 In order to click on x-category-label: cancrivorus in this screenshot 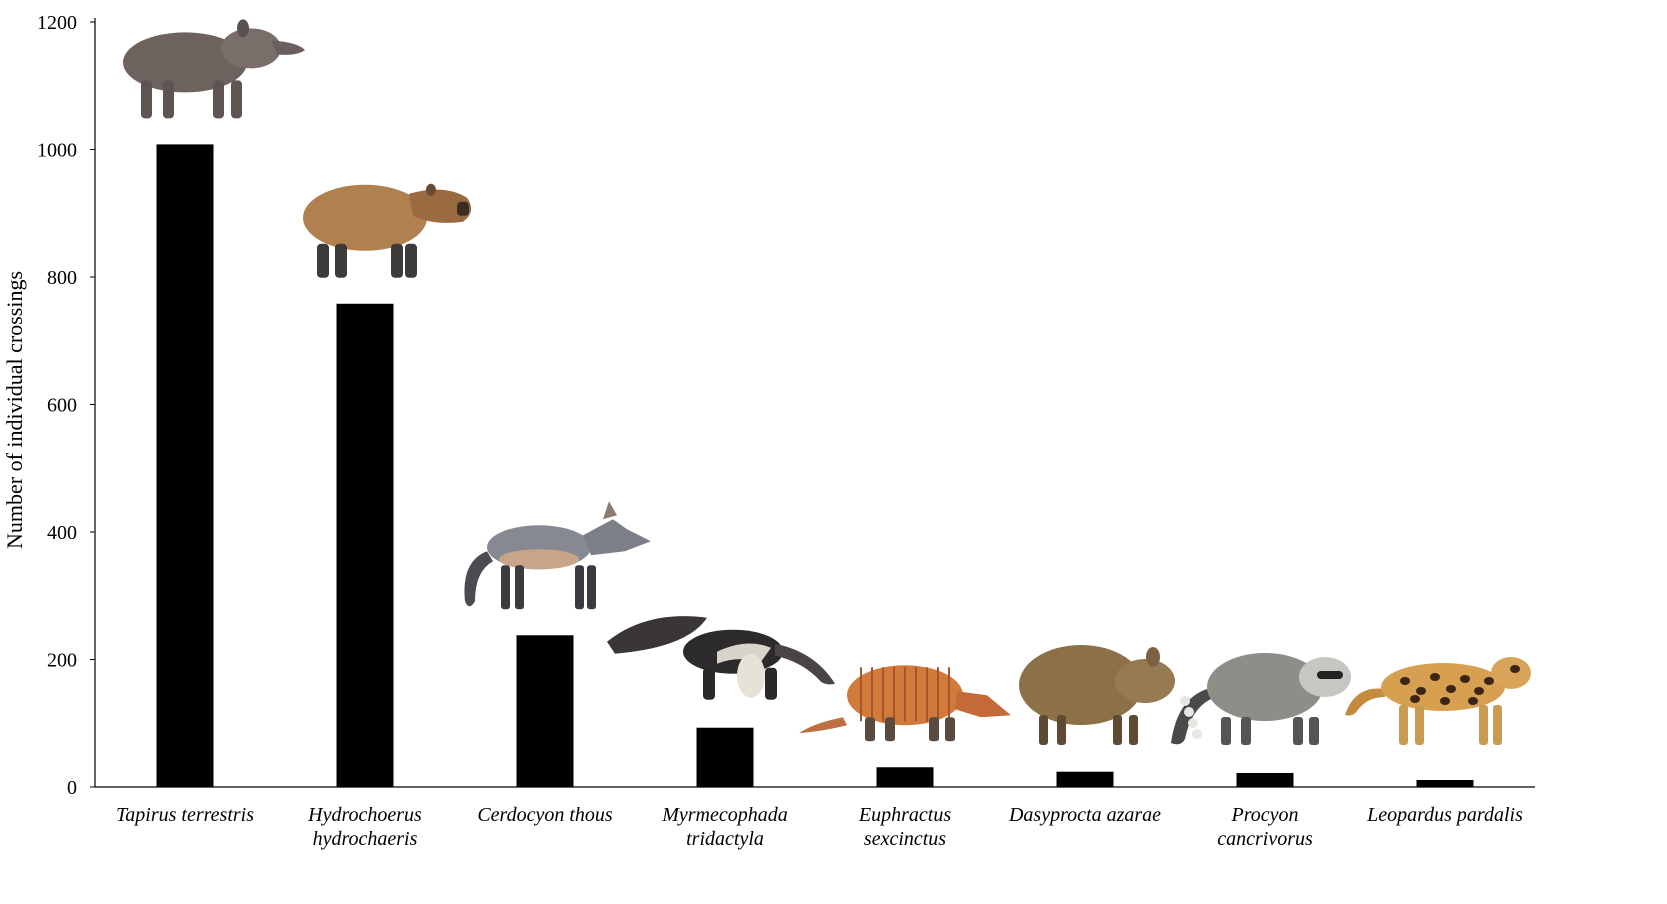, I will do `click(1265, 839)`.